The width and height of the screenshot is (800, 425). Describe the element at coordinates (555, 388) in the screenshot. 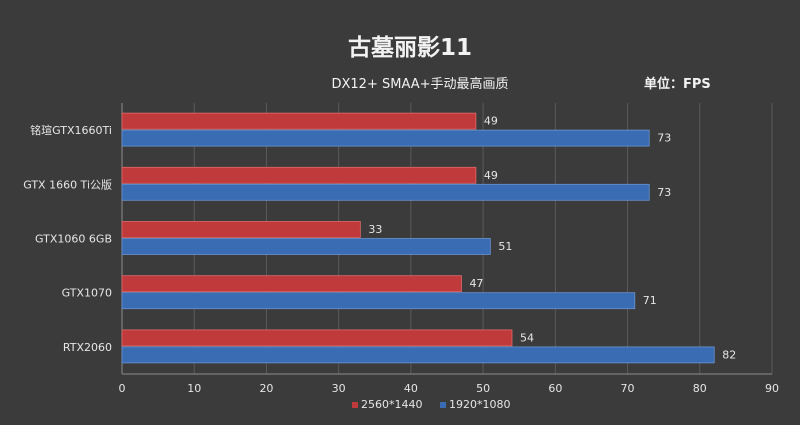

I see `x-tick-label: 60` at that location.